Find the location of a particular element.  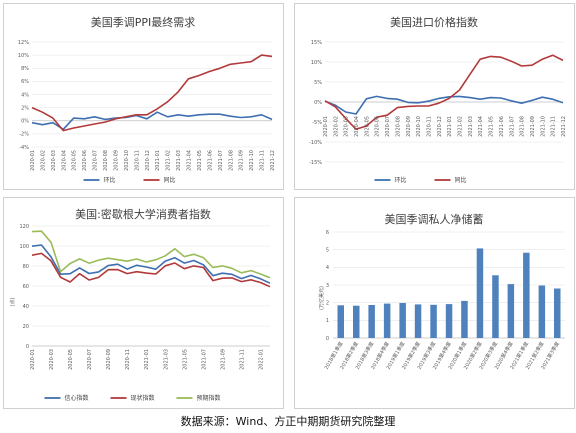

y-tick-label: 0 is located at coordinates (327, 339).